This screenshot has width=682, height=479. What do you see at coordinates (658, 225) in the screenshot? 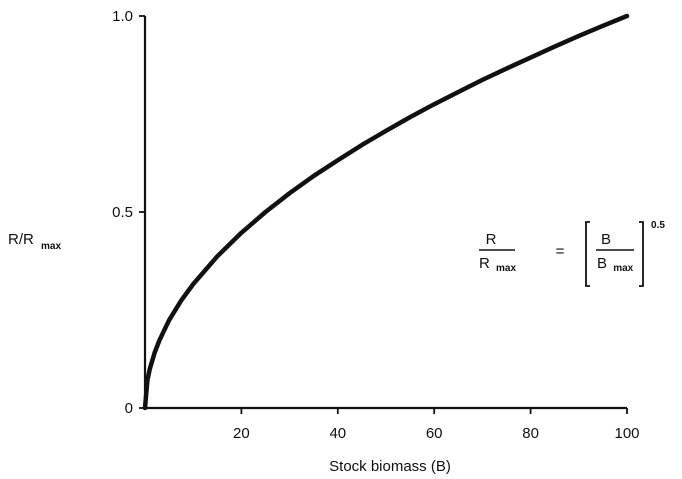
I see `equation-exponent: 0.5` at bounding box center [658, 225].